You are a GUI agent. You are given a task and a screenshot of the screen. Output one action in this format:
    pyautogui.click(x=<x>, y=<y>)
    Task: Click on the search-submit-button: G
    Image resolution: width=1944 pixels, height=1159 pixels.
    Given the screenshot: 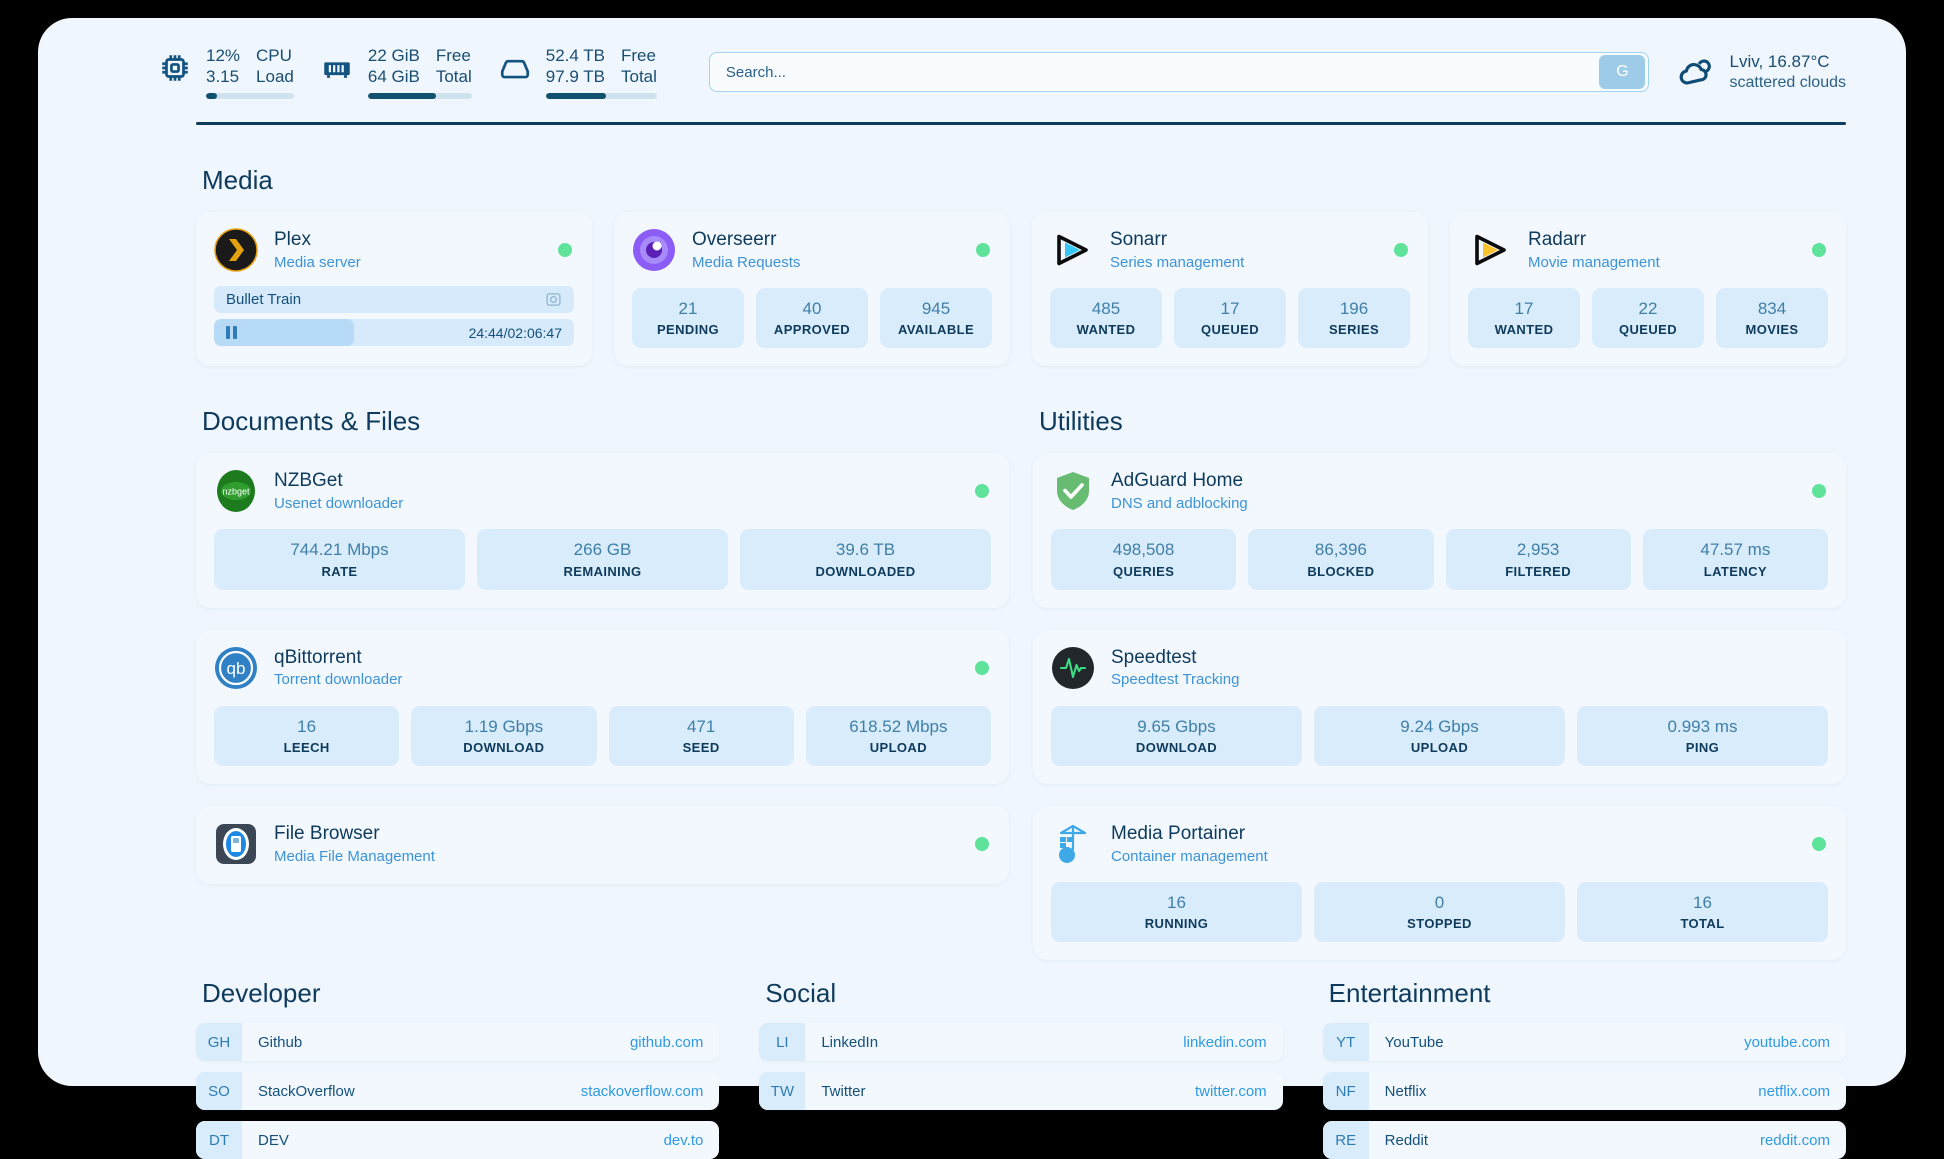 What is the action you would take?
    pyautogui.click(x=1622, y=72)
    